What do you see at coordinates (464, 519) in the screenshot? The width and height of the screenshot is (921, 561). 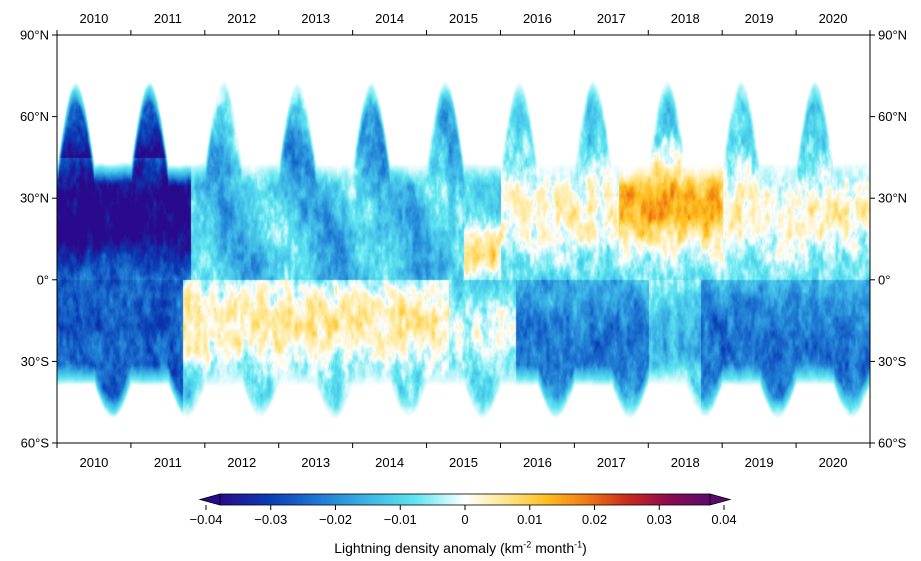 I see `colorbar-tick-label: 0` at bounding box center [464, 519].